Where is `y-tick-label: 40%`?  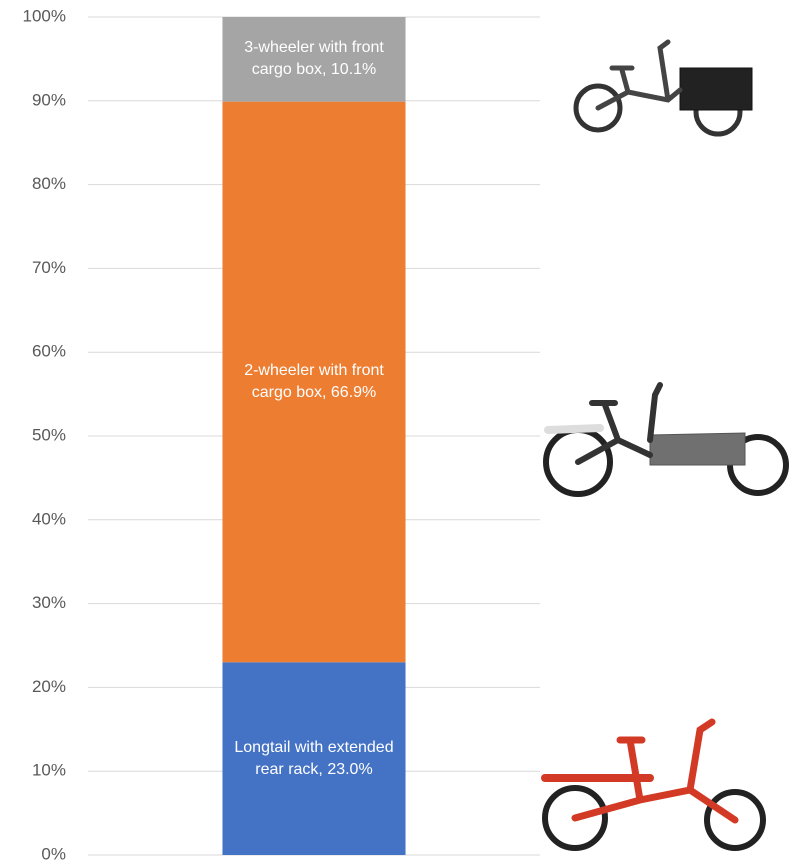 y-tick-label: 40% is located at coordinates (49, 518).